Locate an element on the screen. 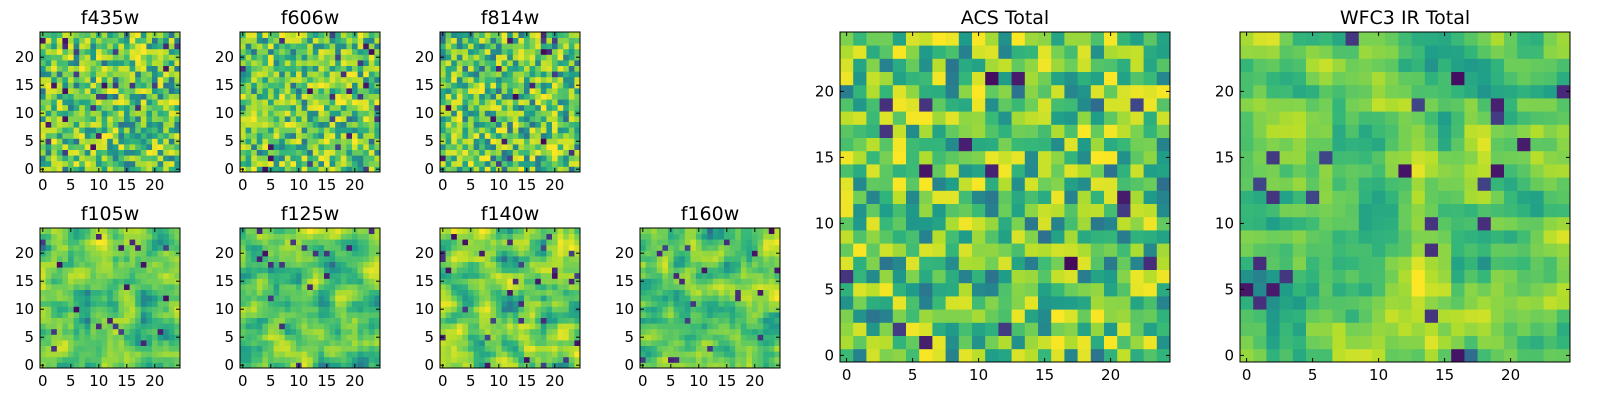 The height and width of the screenshot is (400, 1600). y-tick-label: 15 is located at coordinates (224, 85).